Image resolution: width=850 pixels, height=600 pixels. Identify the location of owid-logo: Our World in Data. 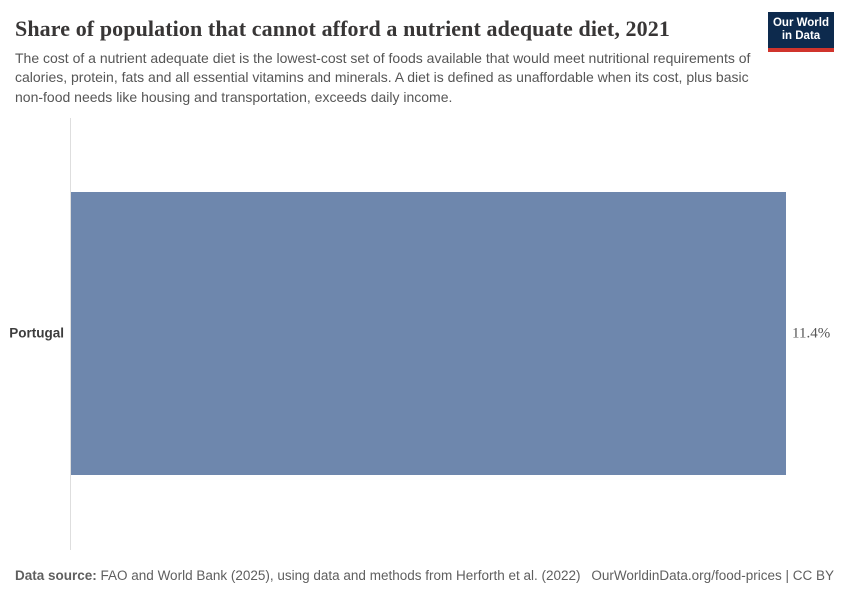
(801, 32).